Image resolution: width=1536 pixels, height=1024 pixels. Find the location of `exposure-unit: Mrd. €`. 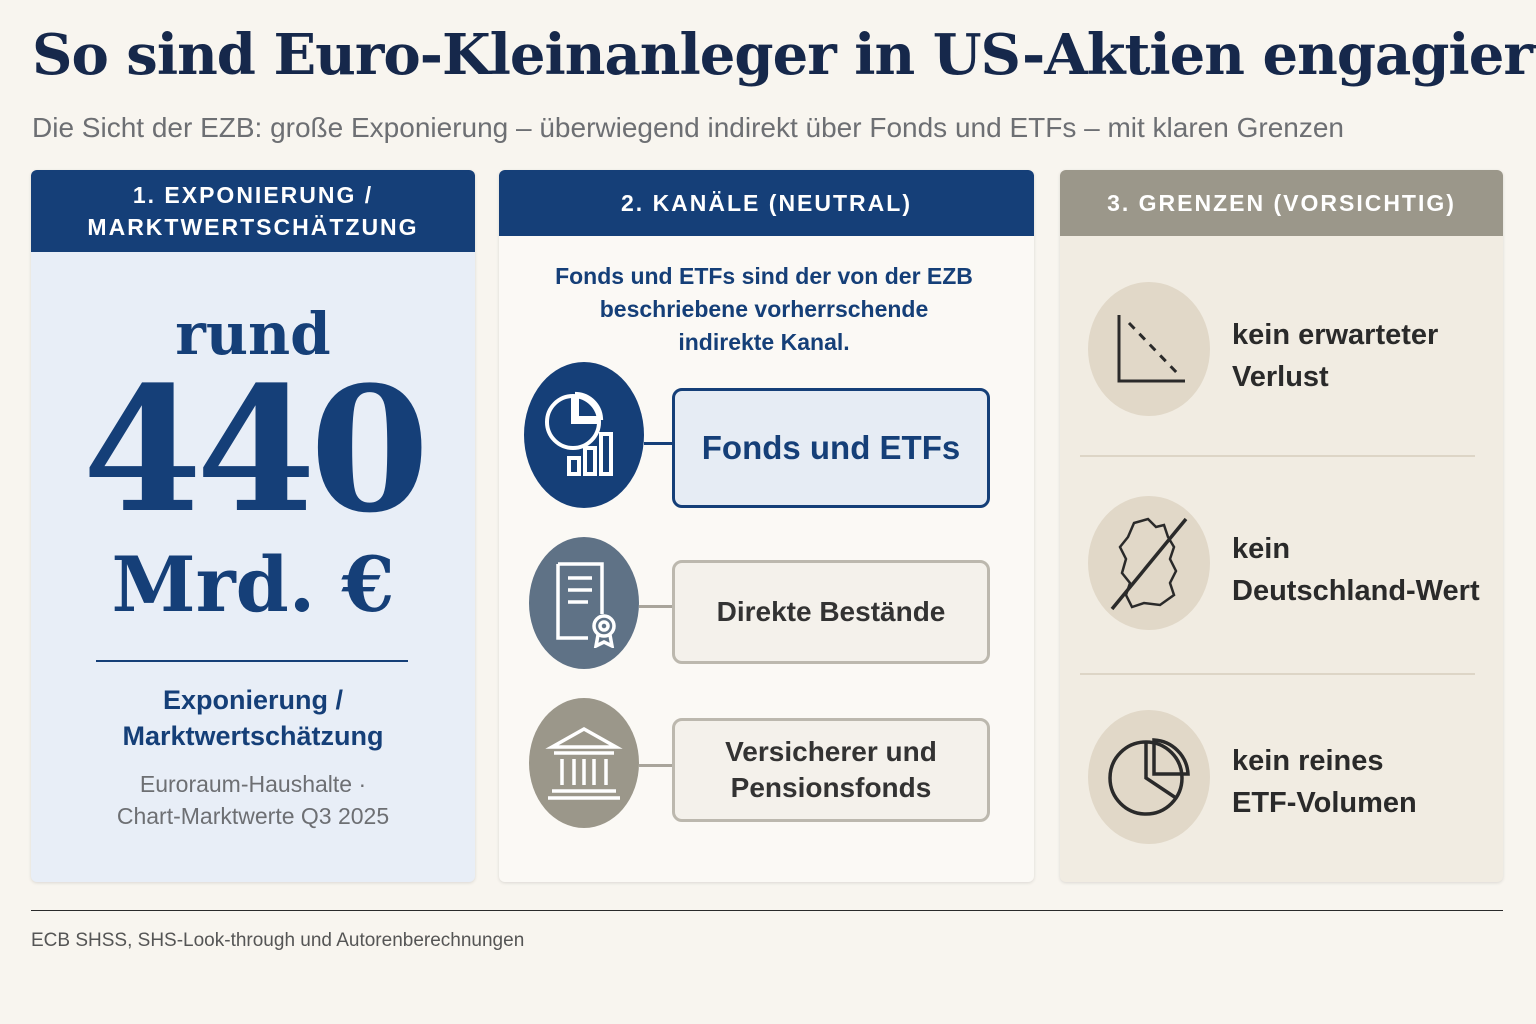

exposure-unit: Mrd. € is located at coordinates (253, 584).